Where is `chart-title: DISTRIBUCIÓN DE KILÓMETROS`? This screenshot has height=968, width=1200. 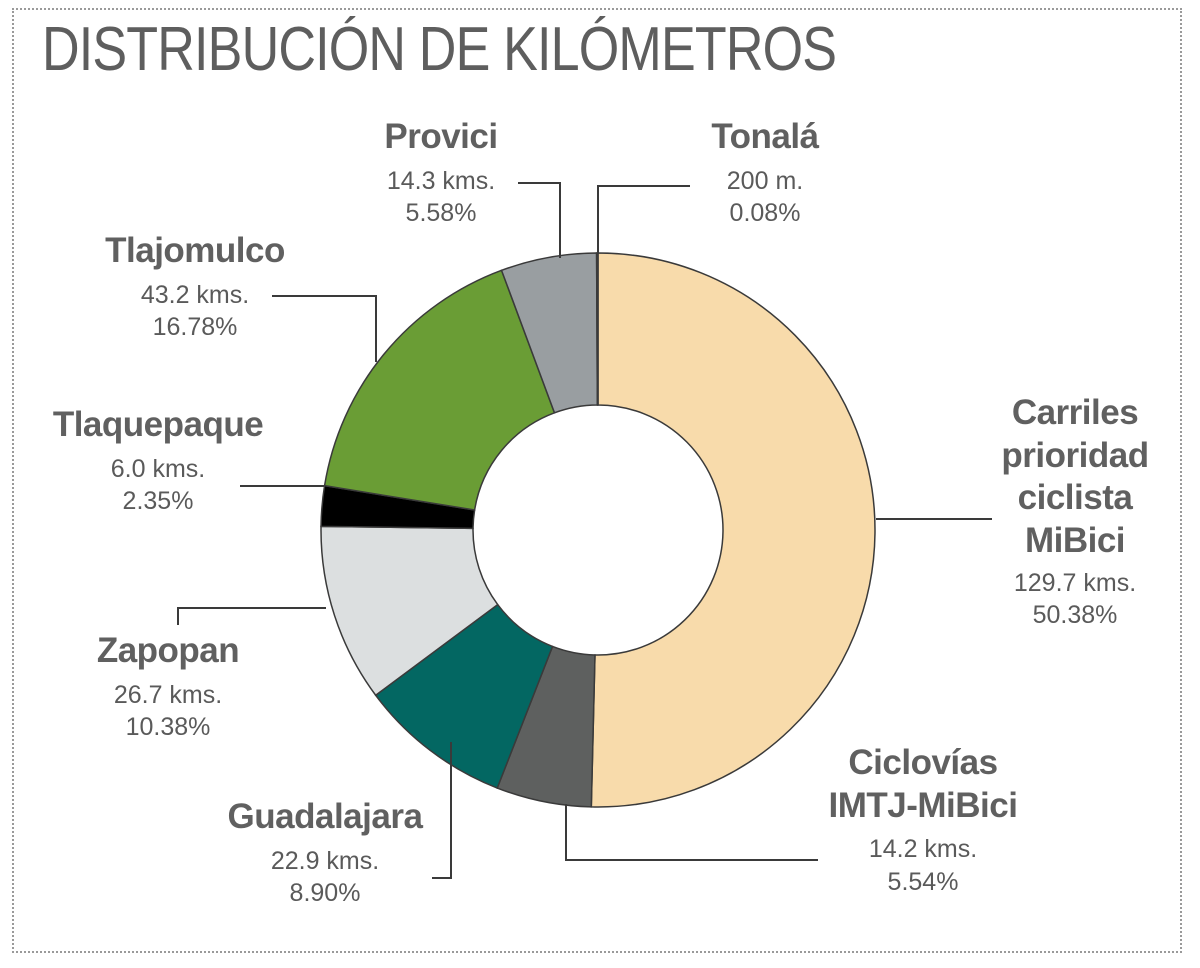
chart-title: DISTRIBUCIÓN DE KILÓMETROS is located at coordinates (439, 49).